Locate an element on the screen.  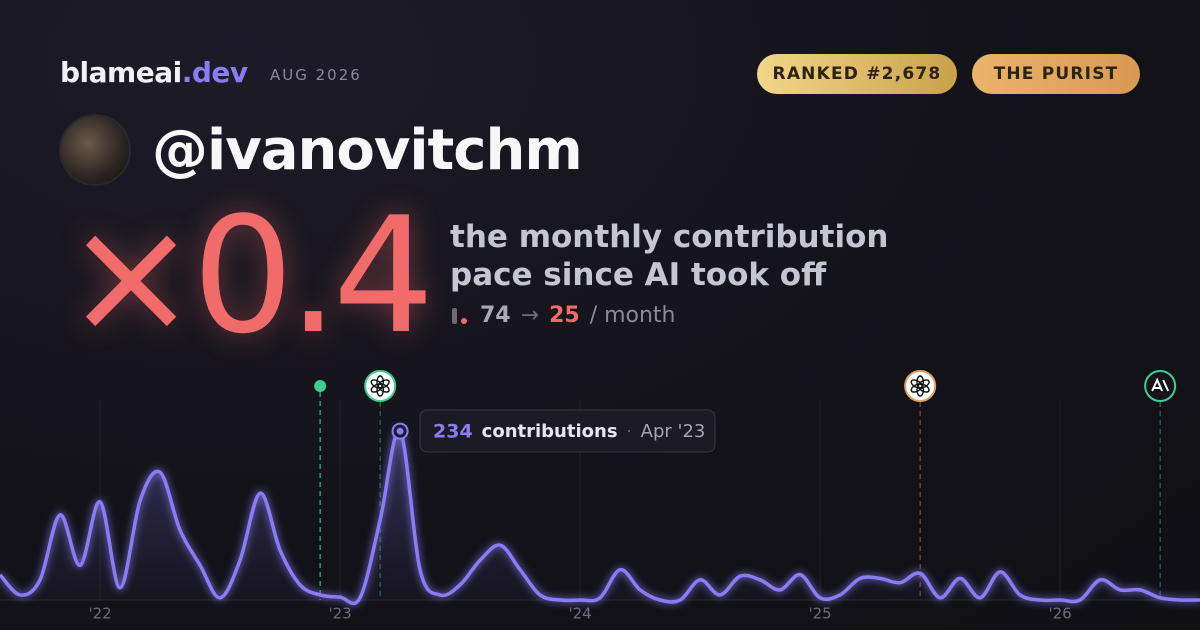
x-tick-label: '23 is located at coordinates (339, 614).